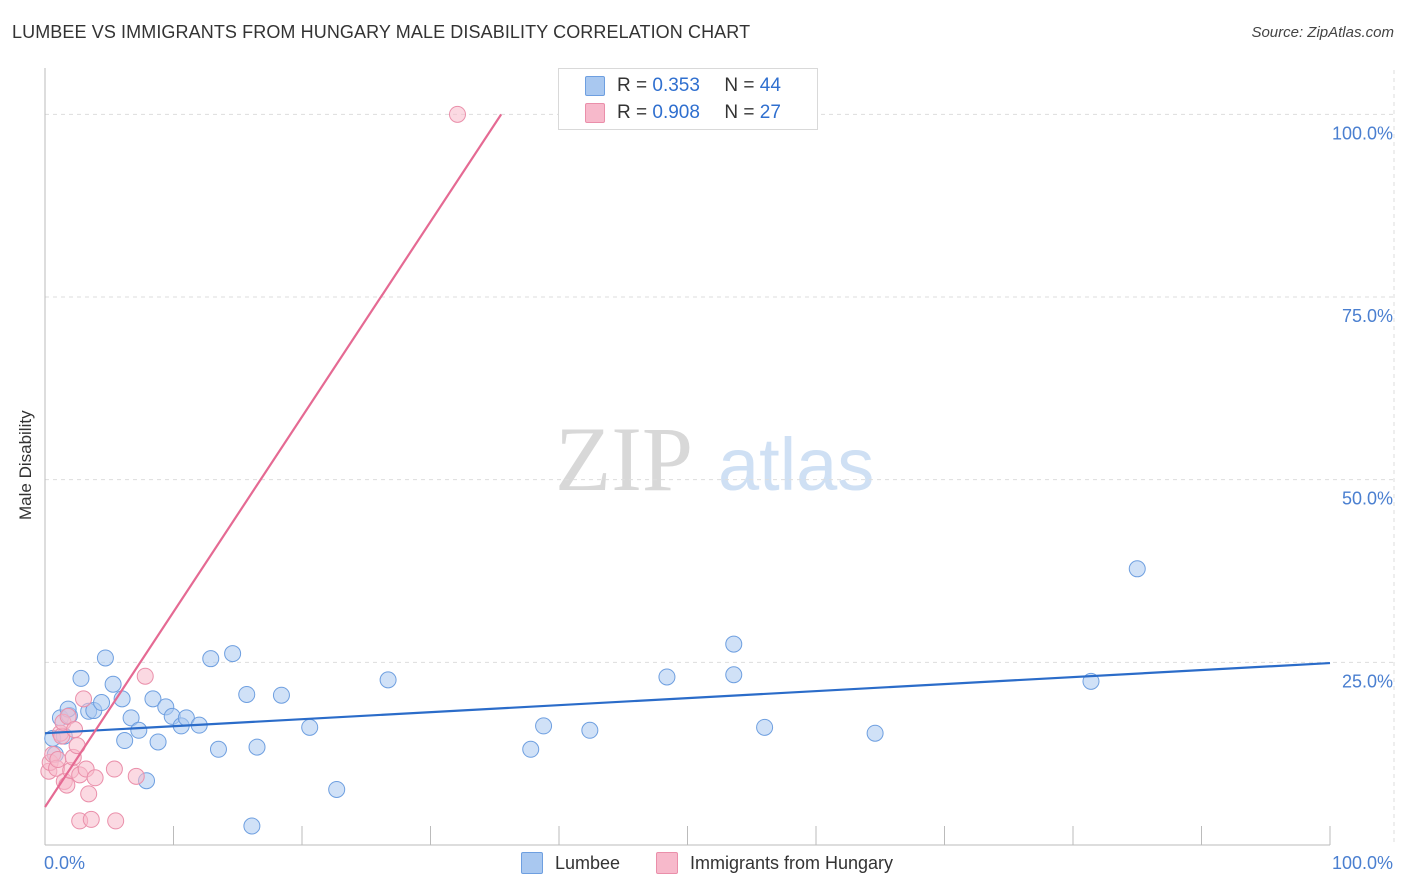 The width and height of the screenshot is (1406, 892). I want to click on lumbee-trendline, so click(687, 698).